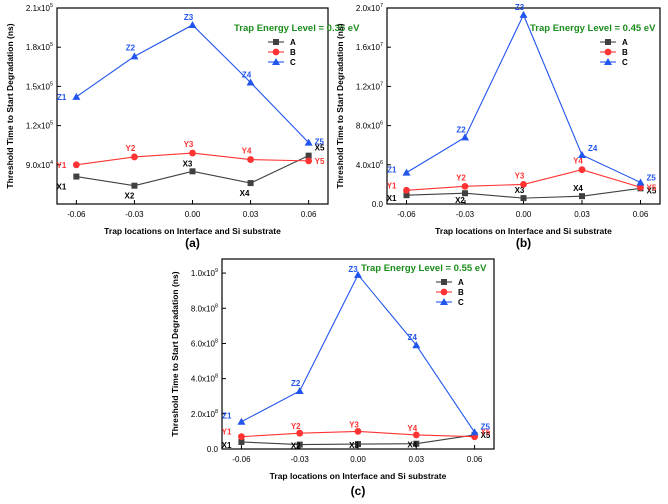 Image resolution: width=668 pixels, height=504 pixels. Describe the element at coordinates (130, 196) in the screenshot. I see `point-label: X2` at that location.